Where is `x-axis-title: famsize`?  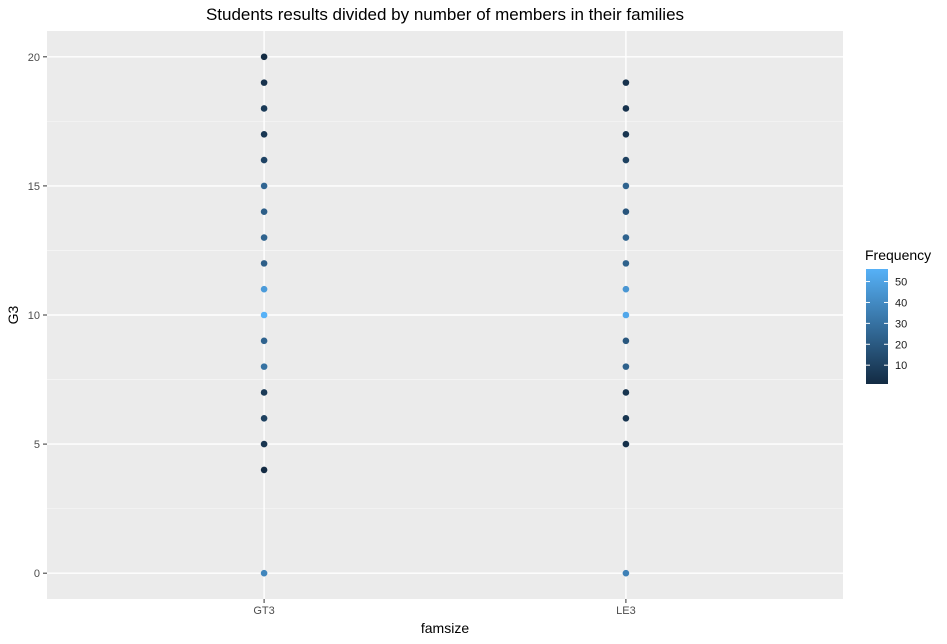
x-axis-title: famsize is located at coordinates (445, 628).